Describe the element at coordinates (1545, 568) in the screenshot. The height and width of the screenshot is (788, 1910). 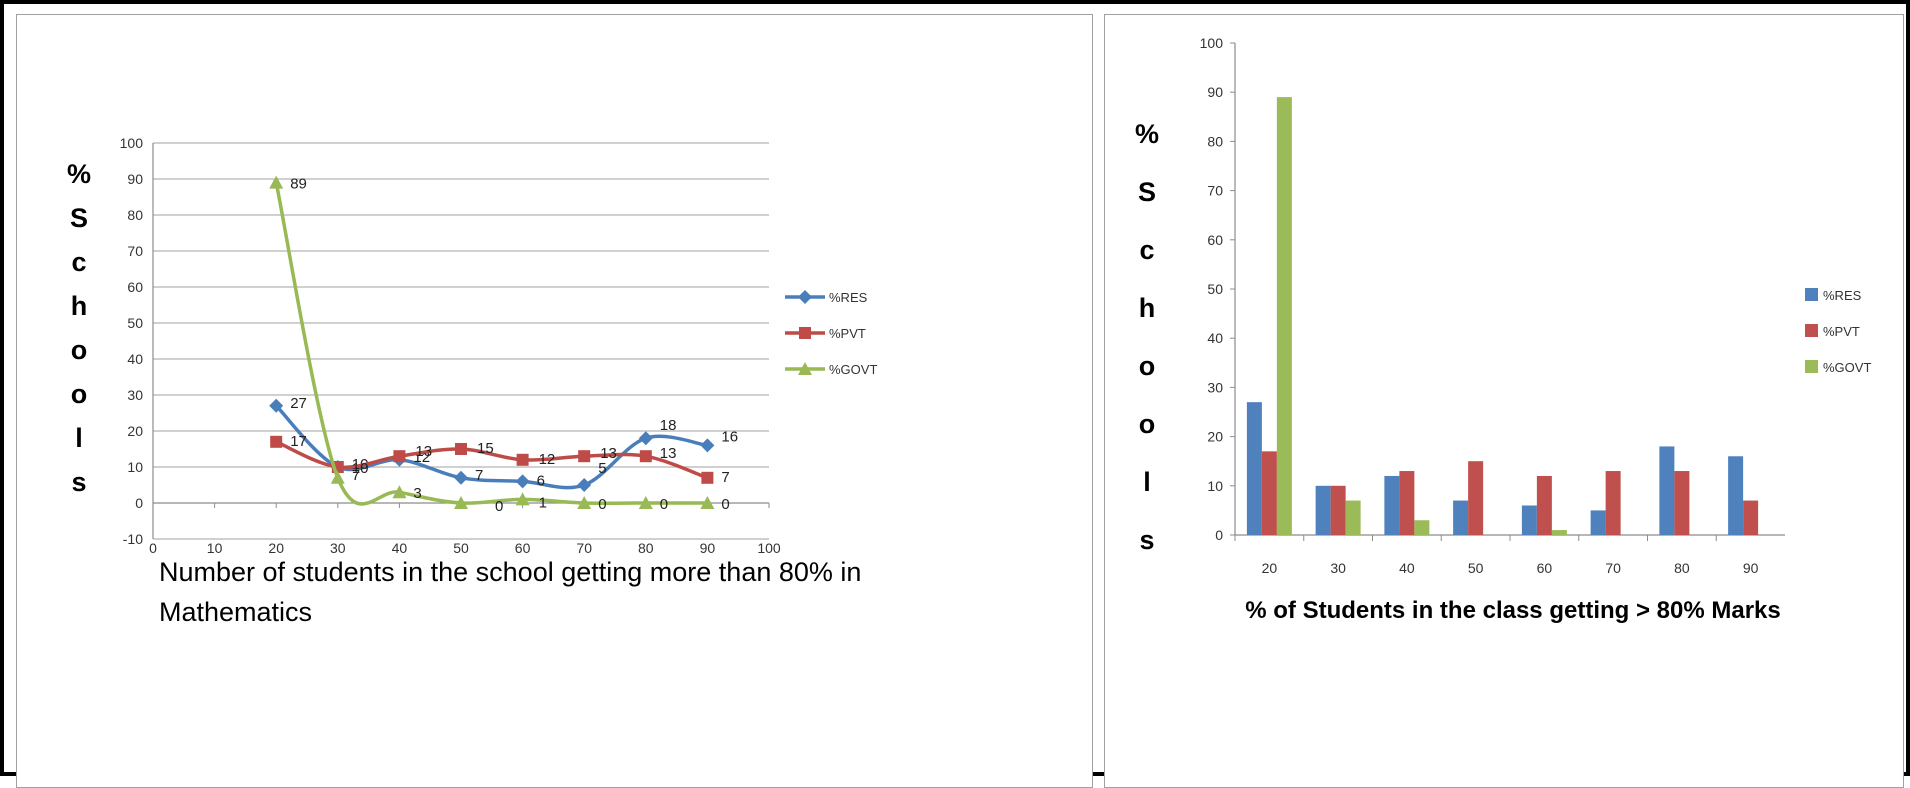
I see `x-tick-label: 60` at that location.